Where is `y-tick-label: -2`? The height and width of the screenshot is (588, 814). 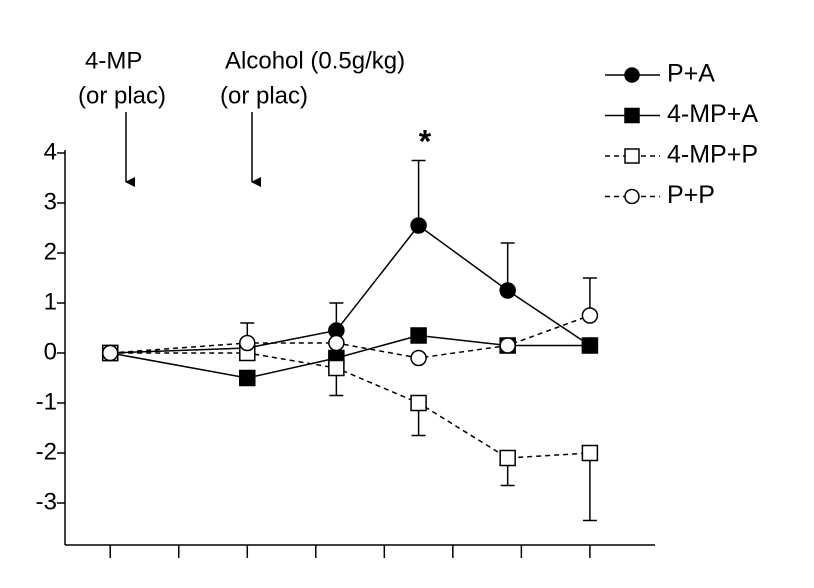
y-tick-label: -2 is located at coordinates (46, 451).